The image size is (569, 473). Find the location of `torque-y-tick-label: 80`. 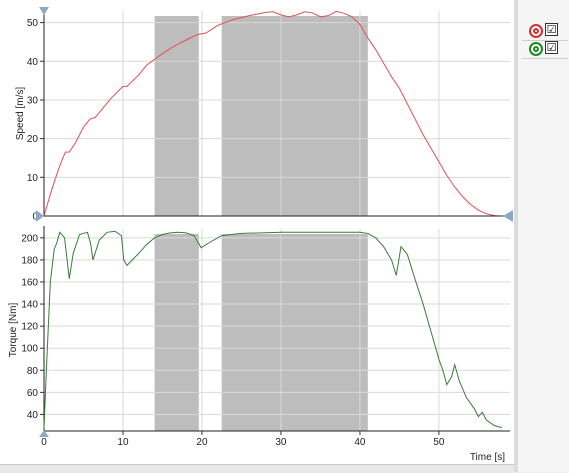

torque-y-tick-label: 80 is located at coordinates (33, 371).